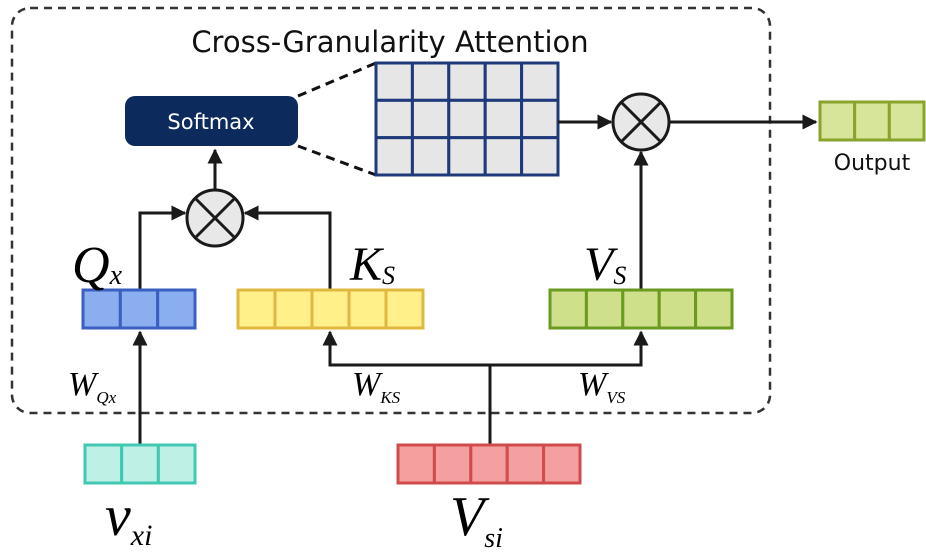 Image resolution: width=926 pixels, height=557 pixels. Describe the element at coordinates (872, 163) in the screenshot. I see `output-label: Output` at that location.